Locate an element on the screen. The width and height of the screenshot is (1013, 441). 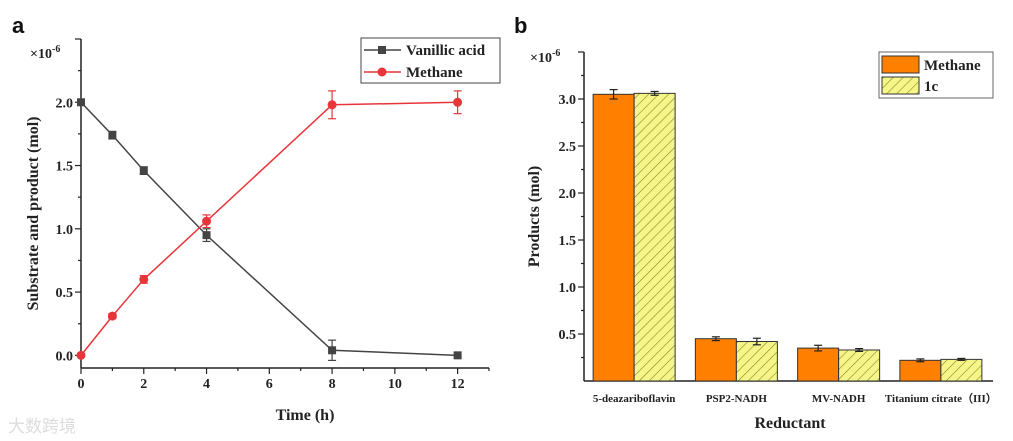
x-tick-label: 6 is located at coordinates (269, 384).